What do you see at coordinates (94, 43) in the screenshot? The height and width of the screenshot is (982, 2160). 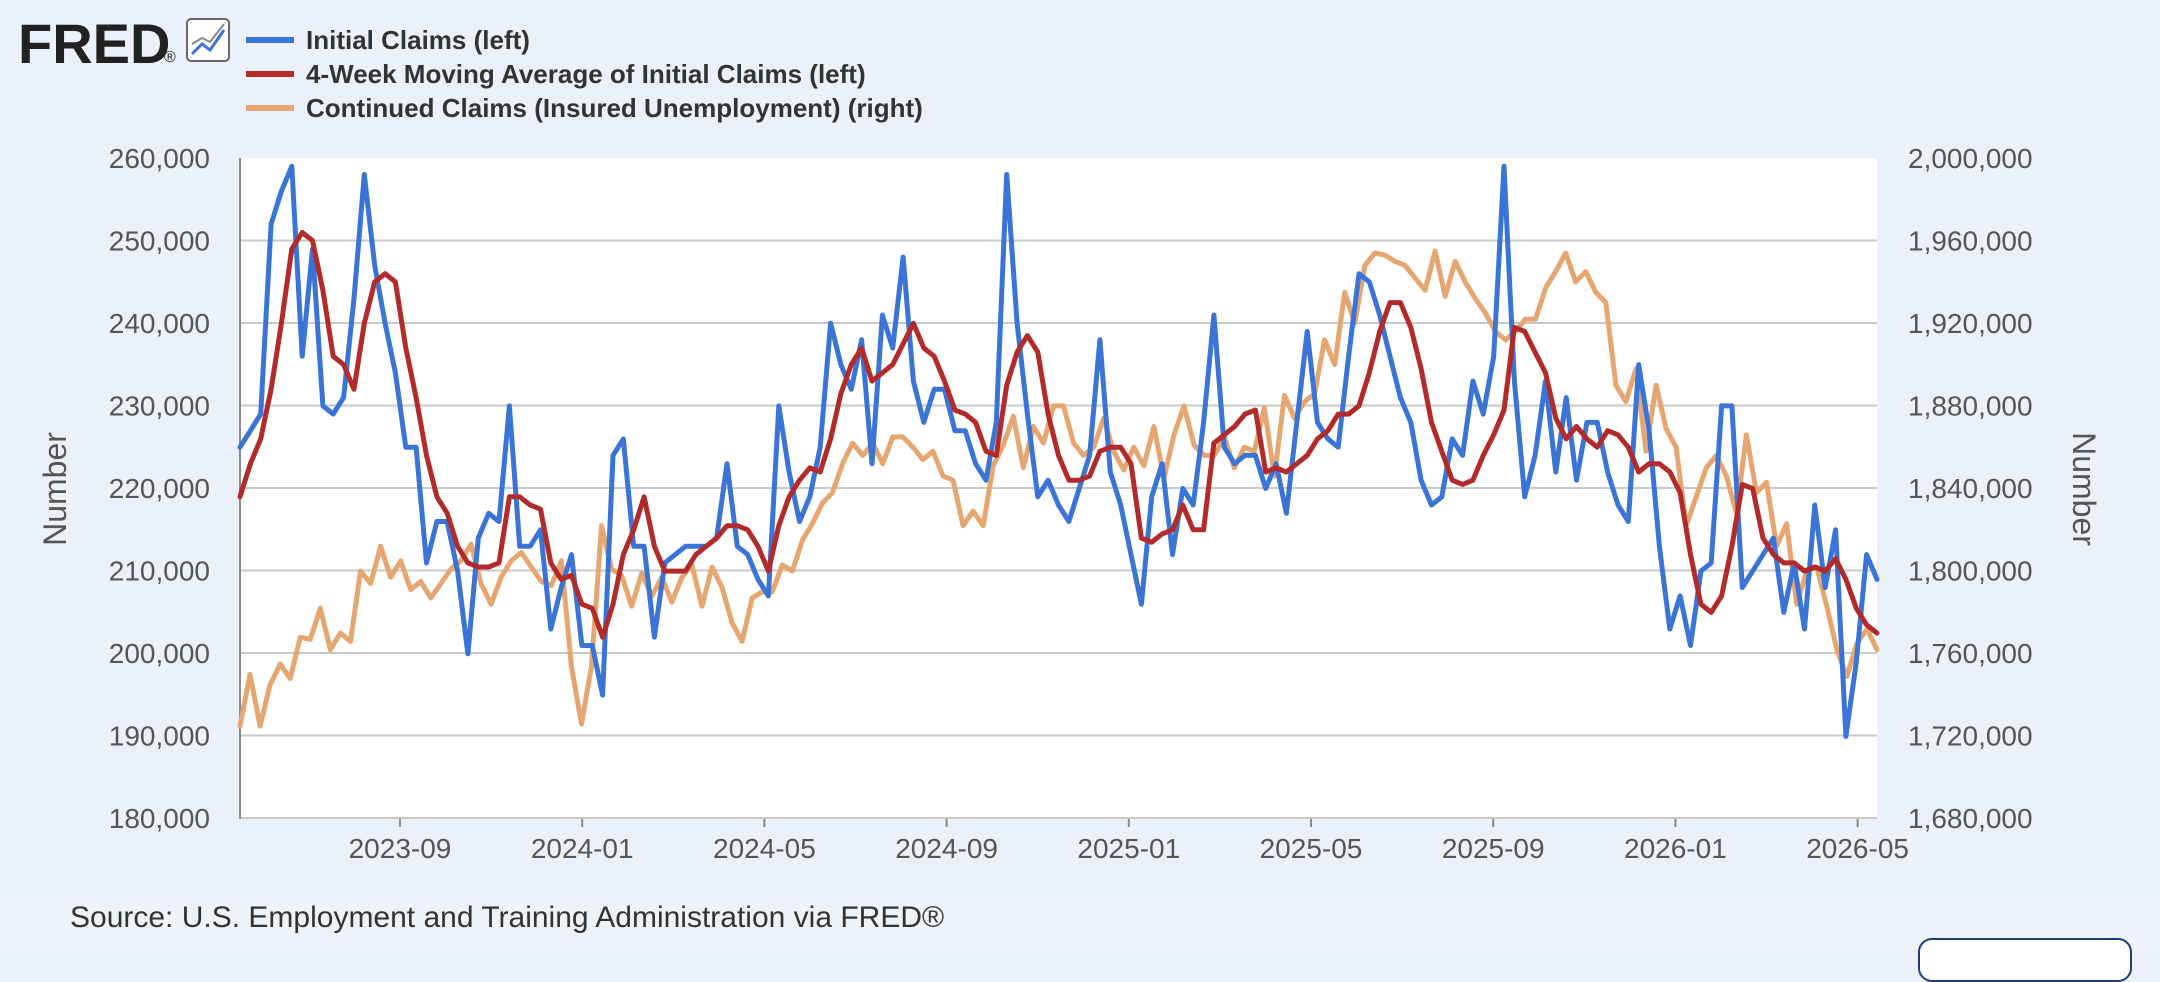 I see `fred-logo-text: FRED` at bounding box center [94, 43].